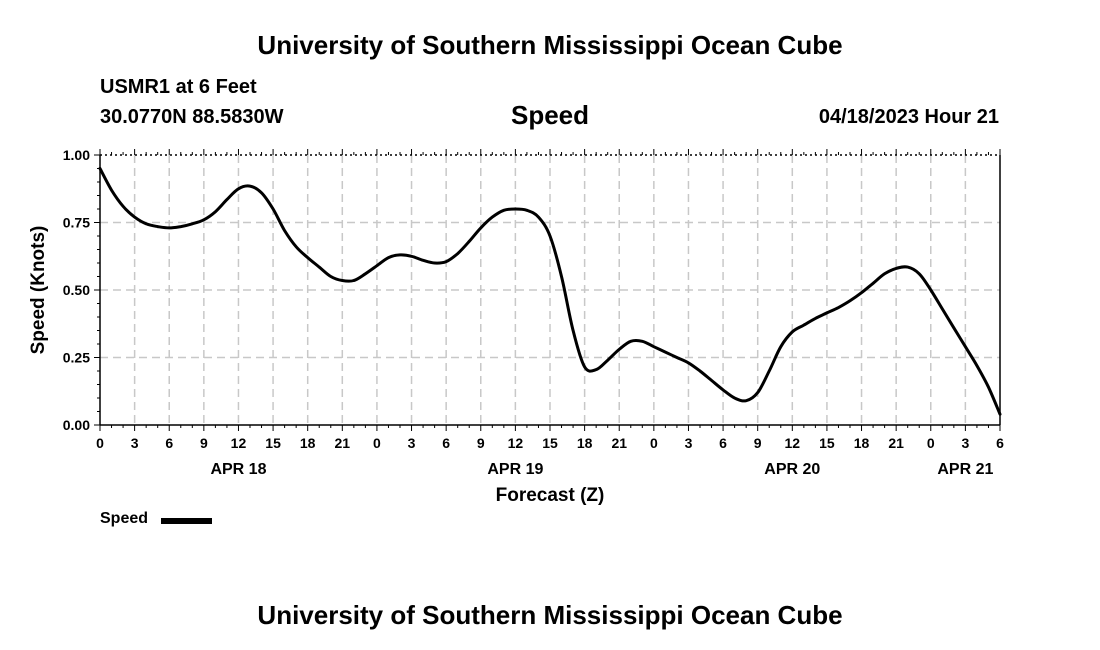 Image resolution: width=1100 pixels, height=650 pixels. Describe the element at coordinates (124, 518) in the screenshot. I see `legend-label: Speed` at that location.